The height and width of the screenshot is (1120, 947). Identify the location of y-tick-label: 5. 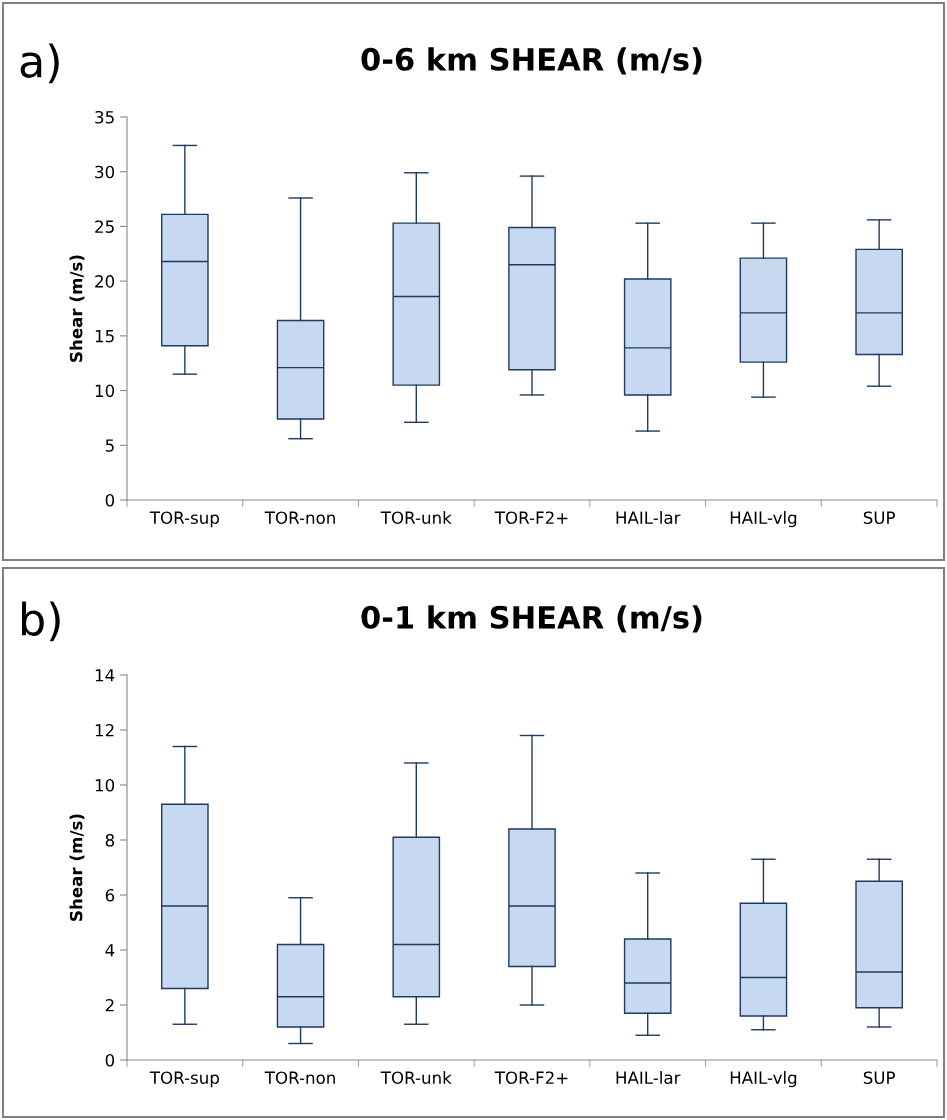
(109, 445).